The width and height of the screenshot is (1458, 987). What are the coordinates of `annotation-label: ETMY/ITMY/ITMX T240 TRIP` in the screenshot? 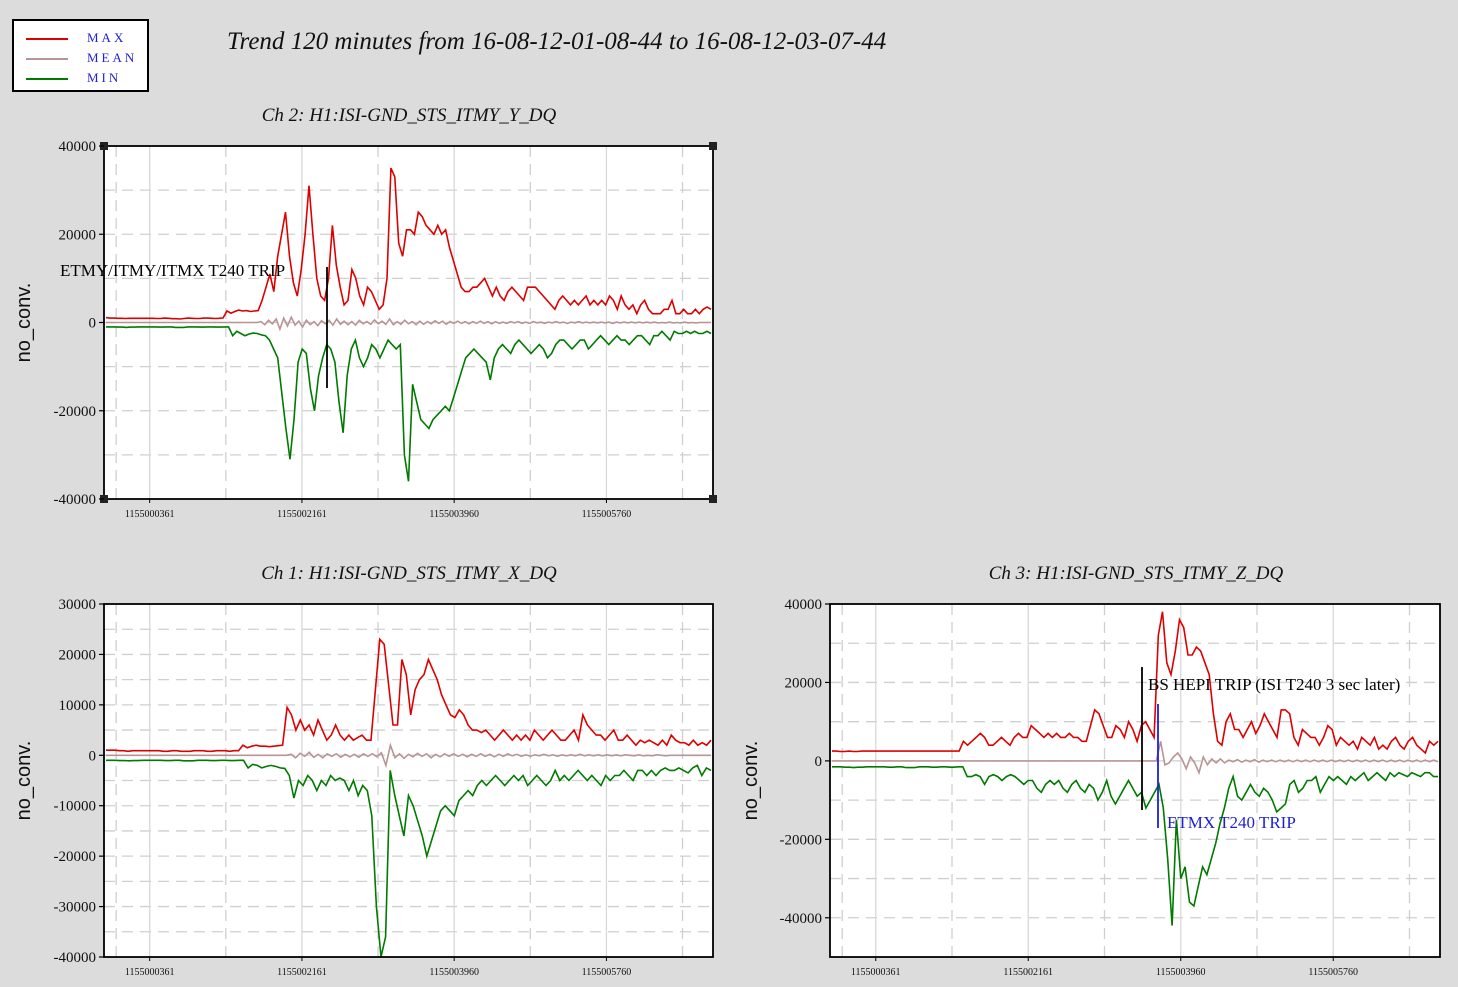 It's located at (172, 270).